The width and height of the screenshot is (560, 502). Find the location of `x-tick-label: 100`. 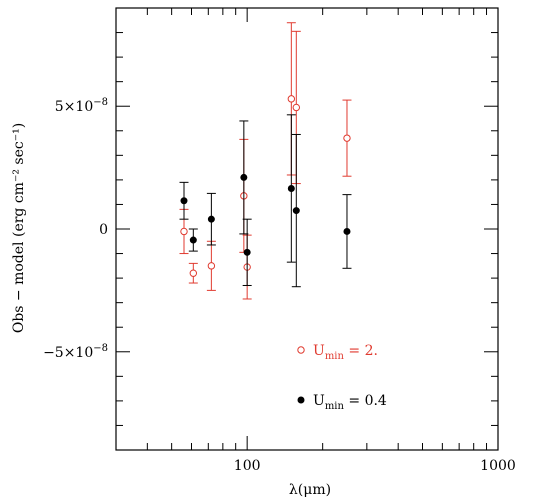

x-tick-label: 100 is located at coordinates (247, 466).